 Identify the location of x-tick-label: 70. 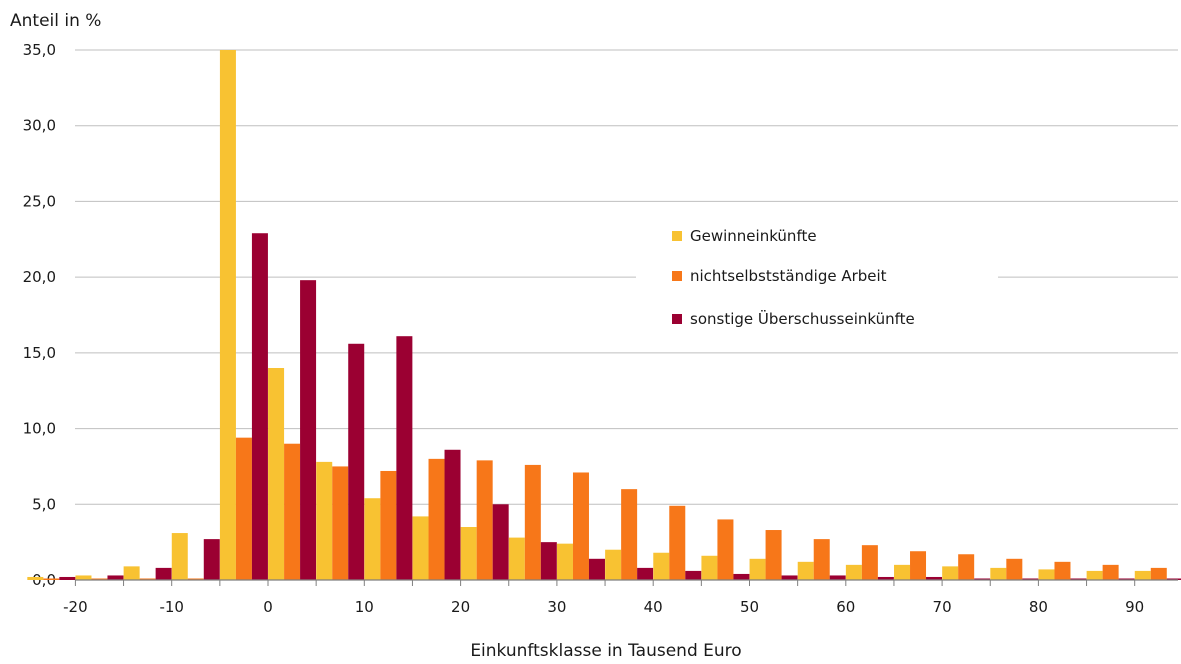
(942, 607).